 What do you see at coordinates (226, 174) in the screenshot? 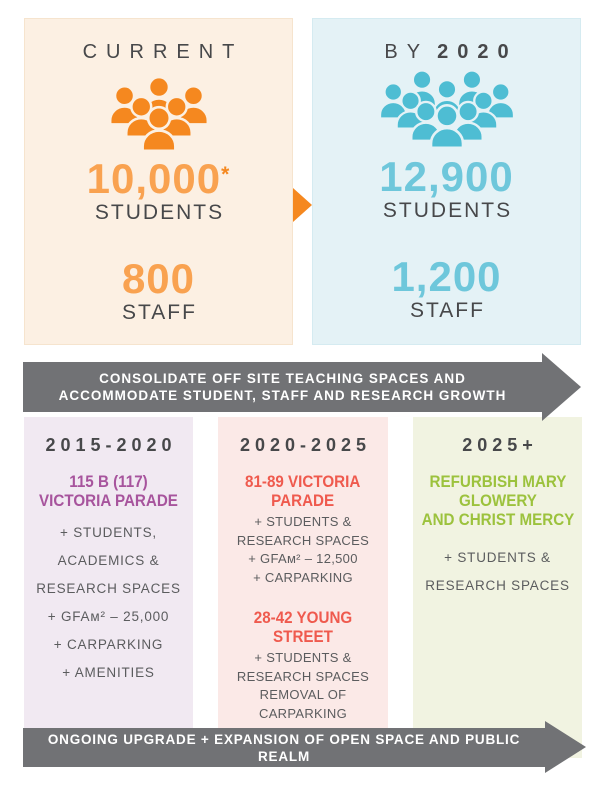
I see `footnote-asterisk: *` at bounding box center [226, 174].